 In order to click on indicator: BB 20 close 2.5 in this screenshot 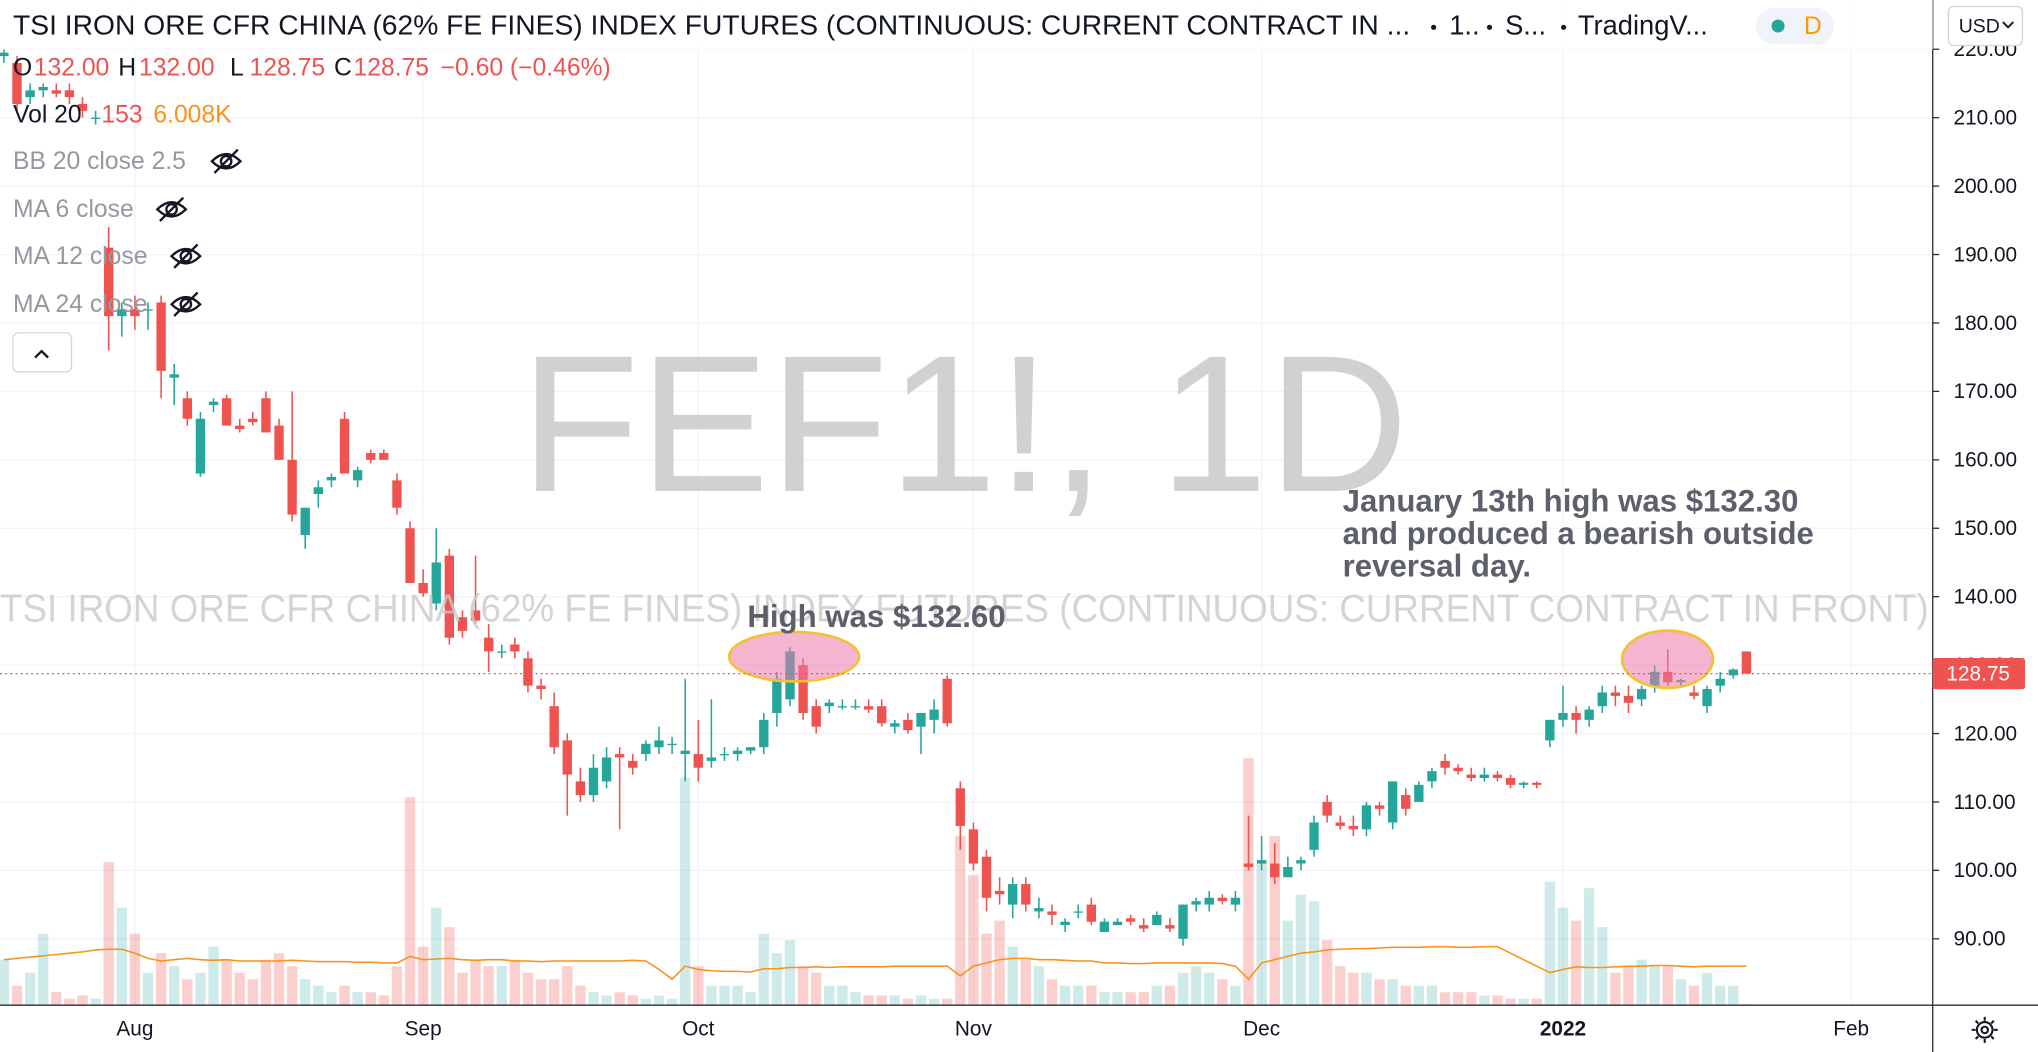, I will do `click(99, 161)`.